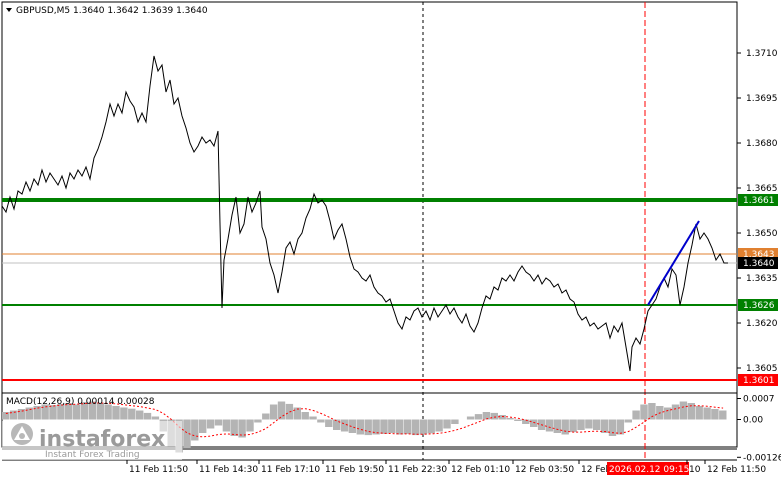  I want to click on macd-tick-label: 0.0007, so click(759, 400).